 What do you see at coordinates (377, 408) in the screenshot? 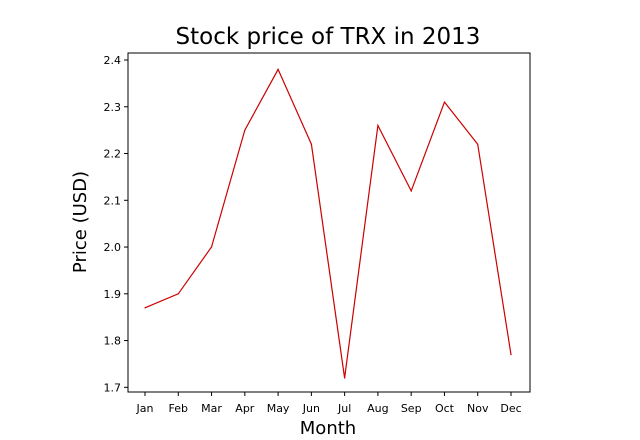
I see `x-tick-label: Aug` at bounding box center [377, 408].